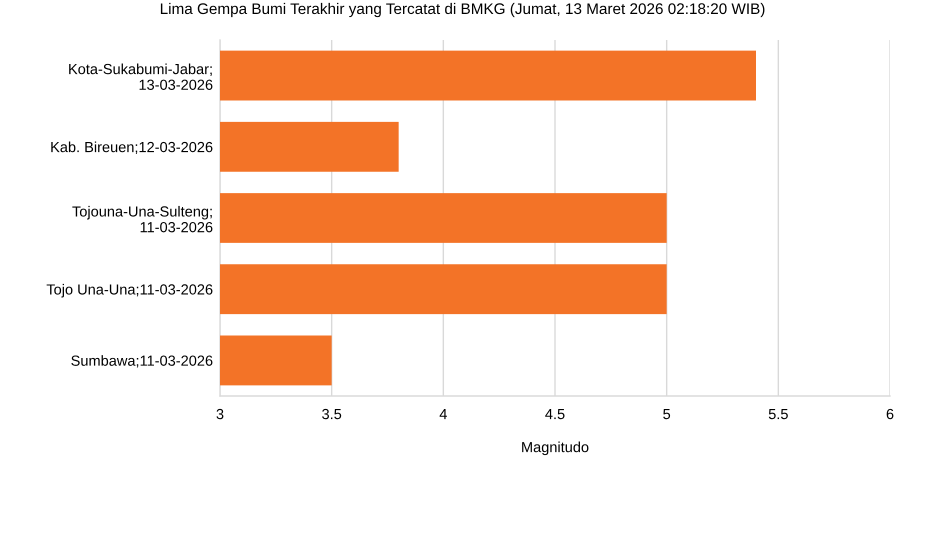 This screenshot has width=925, height=547. What do you see at coordinates (140, 77) in the screenshot?
I see `y-tick-label: Kota-Sukabumi-Jabar; 13-03-2026` at bounding box center [140, 77].